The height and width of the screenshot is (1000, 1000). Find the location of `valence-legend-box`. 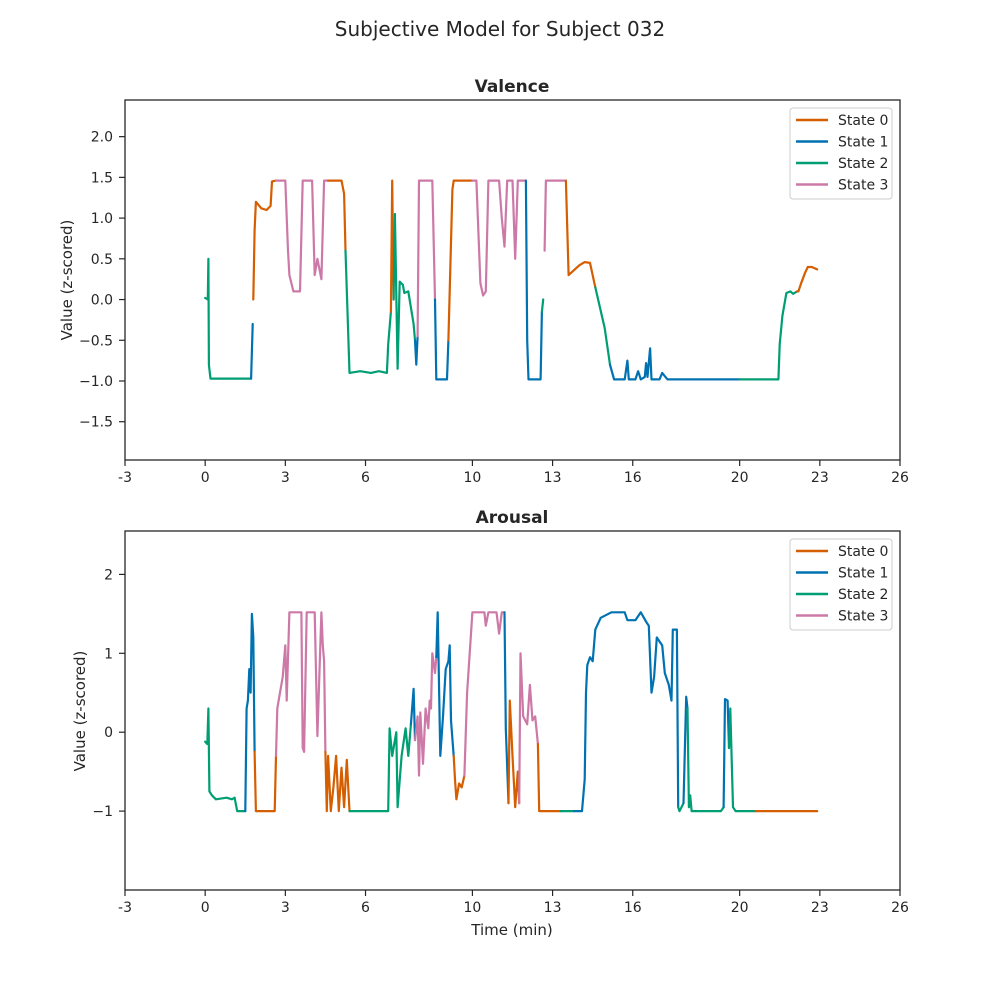

valence-legend-box is located at coordinates (841, 153).